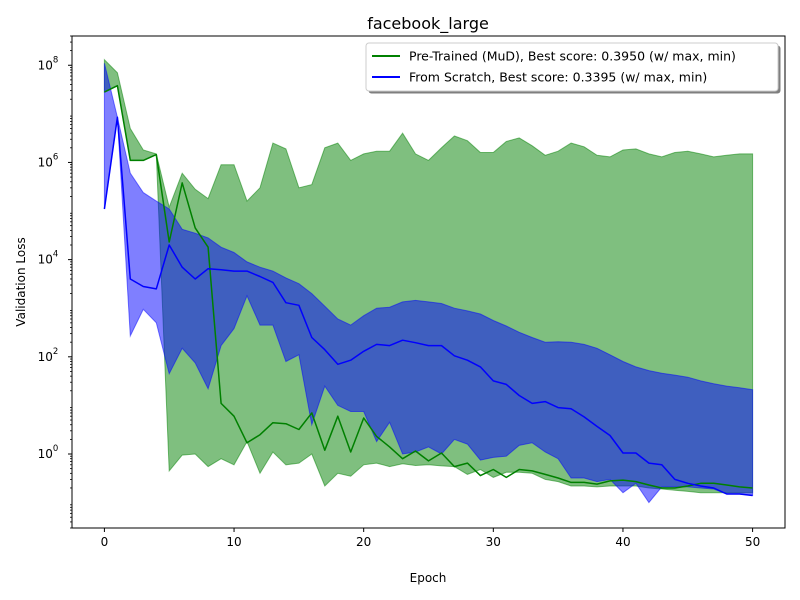  Describe the element at coordinates (428, 578) in the screenshot. I see `x-axis-title: Epoch` at that location.